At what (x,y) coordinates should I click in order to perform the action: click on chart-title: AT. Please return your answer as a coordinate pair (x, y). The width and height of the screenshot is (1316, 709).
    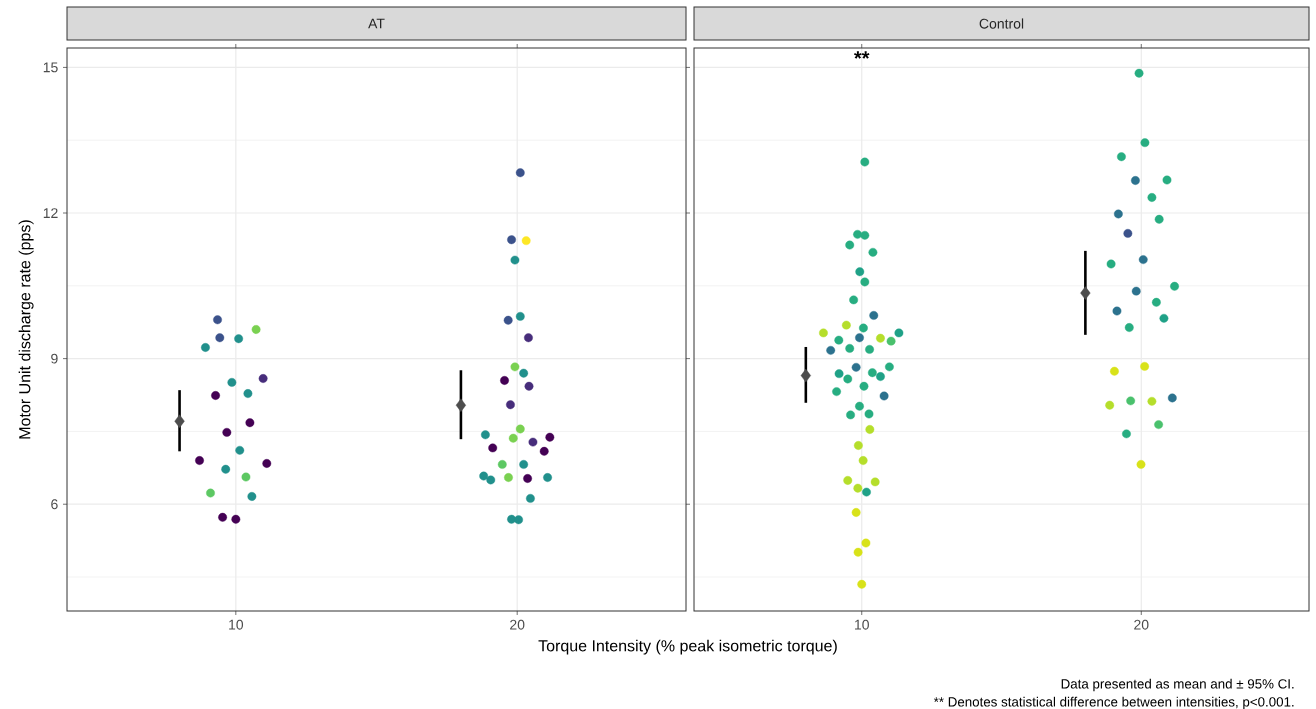
    Looking at the image, I should click on (376, 23).